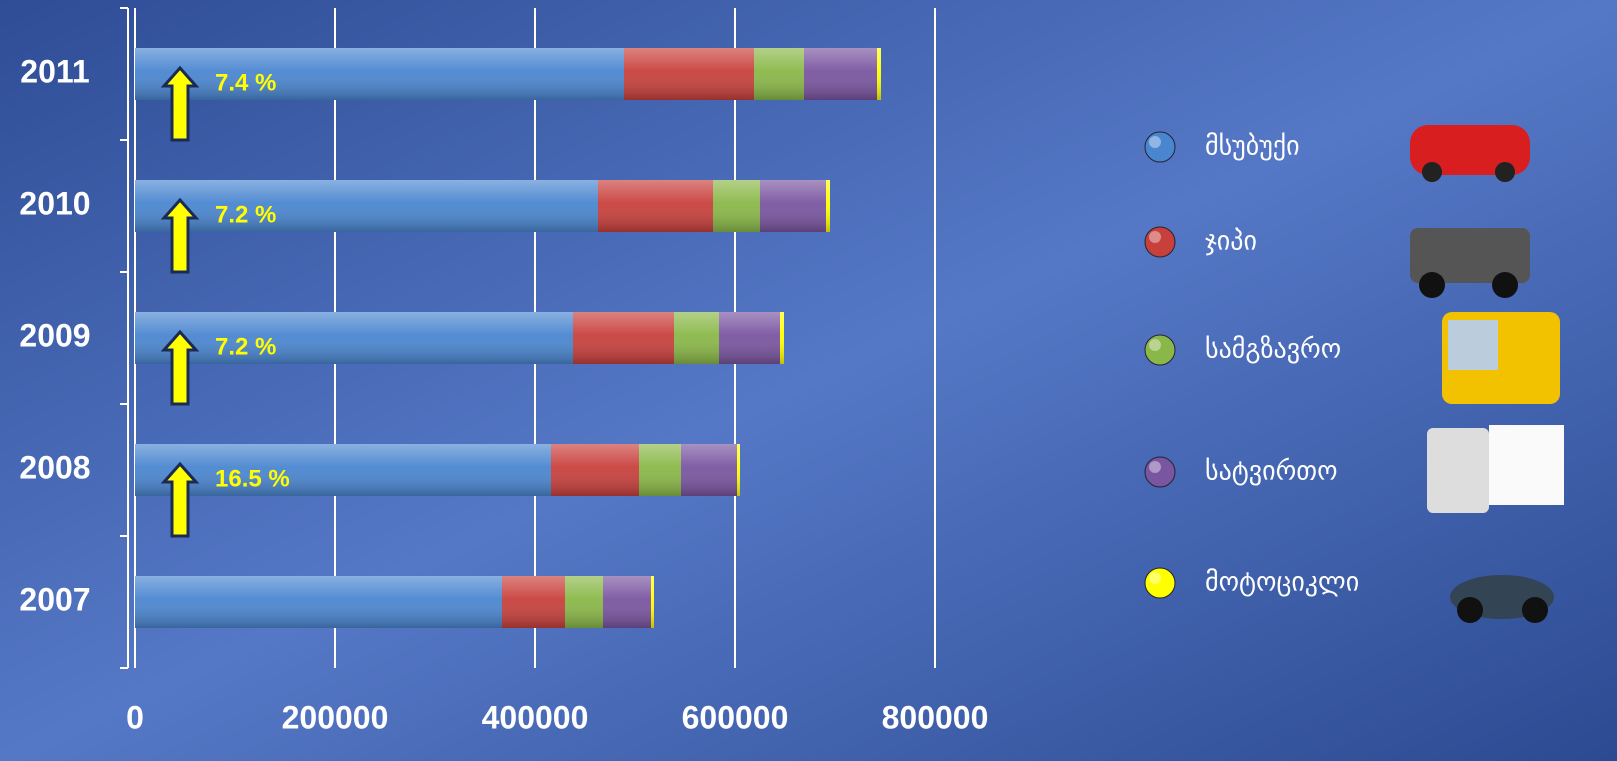 The height and width of the screenshot is (761, 1617). I want to click on x-tick-label: 800000, so click(935, 717).